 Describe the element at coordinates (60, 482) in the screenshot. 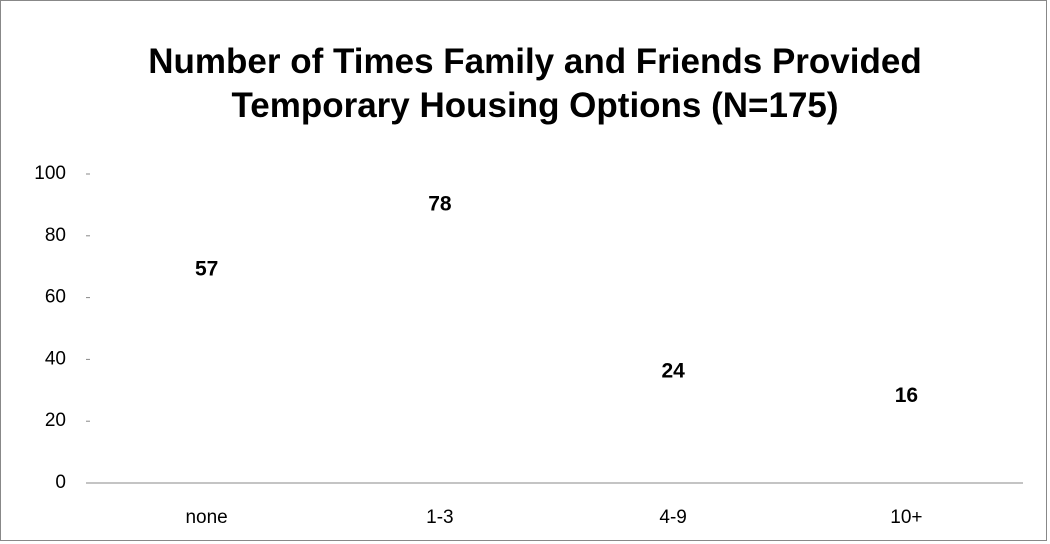

I see `y-tick-label: 0` at that location.